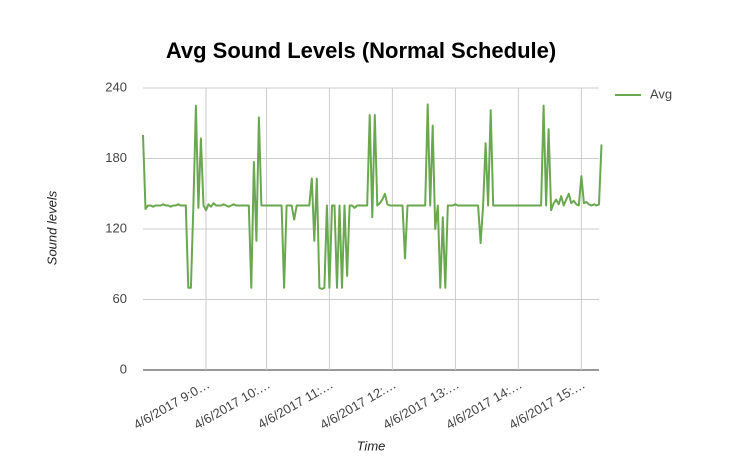 Image resolution: width=740 pixels, height=462 pixels. What do you see at coordinates (116, 86) in the screenshot?
I see `y-tick-label: 240` at bounding box center [116, 86].